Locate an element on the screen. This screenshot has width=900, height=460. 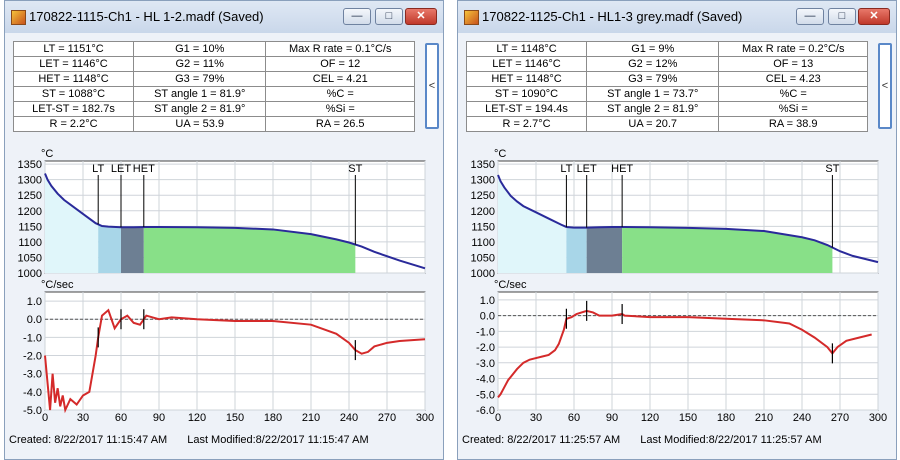
stat-cell: RA = 38.9 is located at coordinates (793, 124).